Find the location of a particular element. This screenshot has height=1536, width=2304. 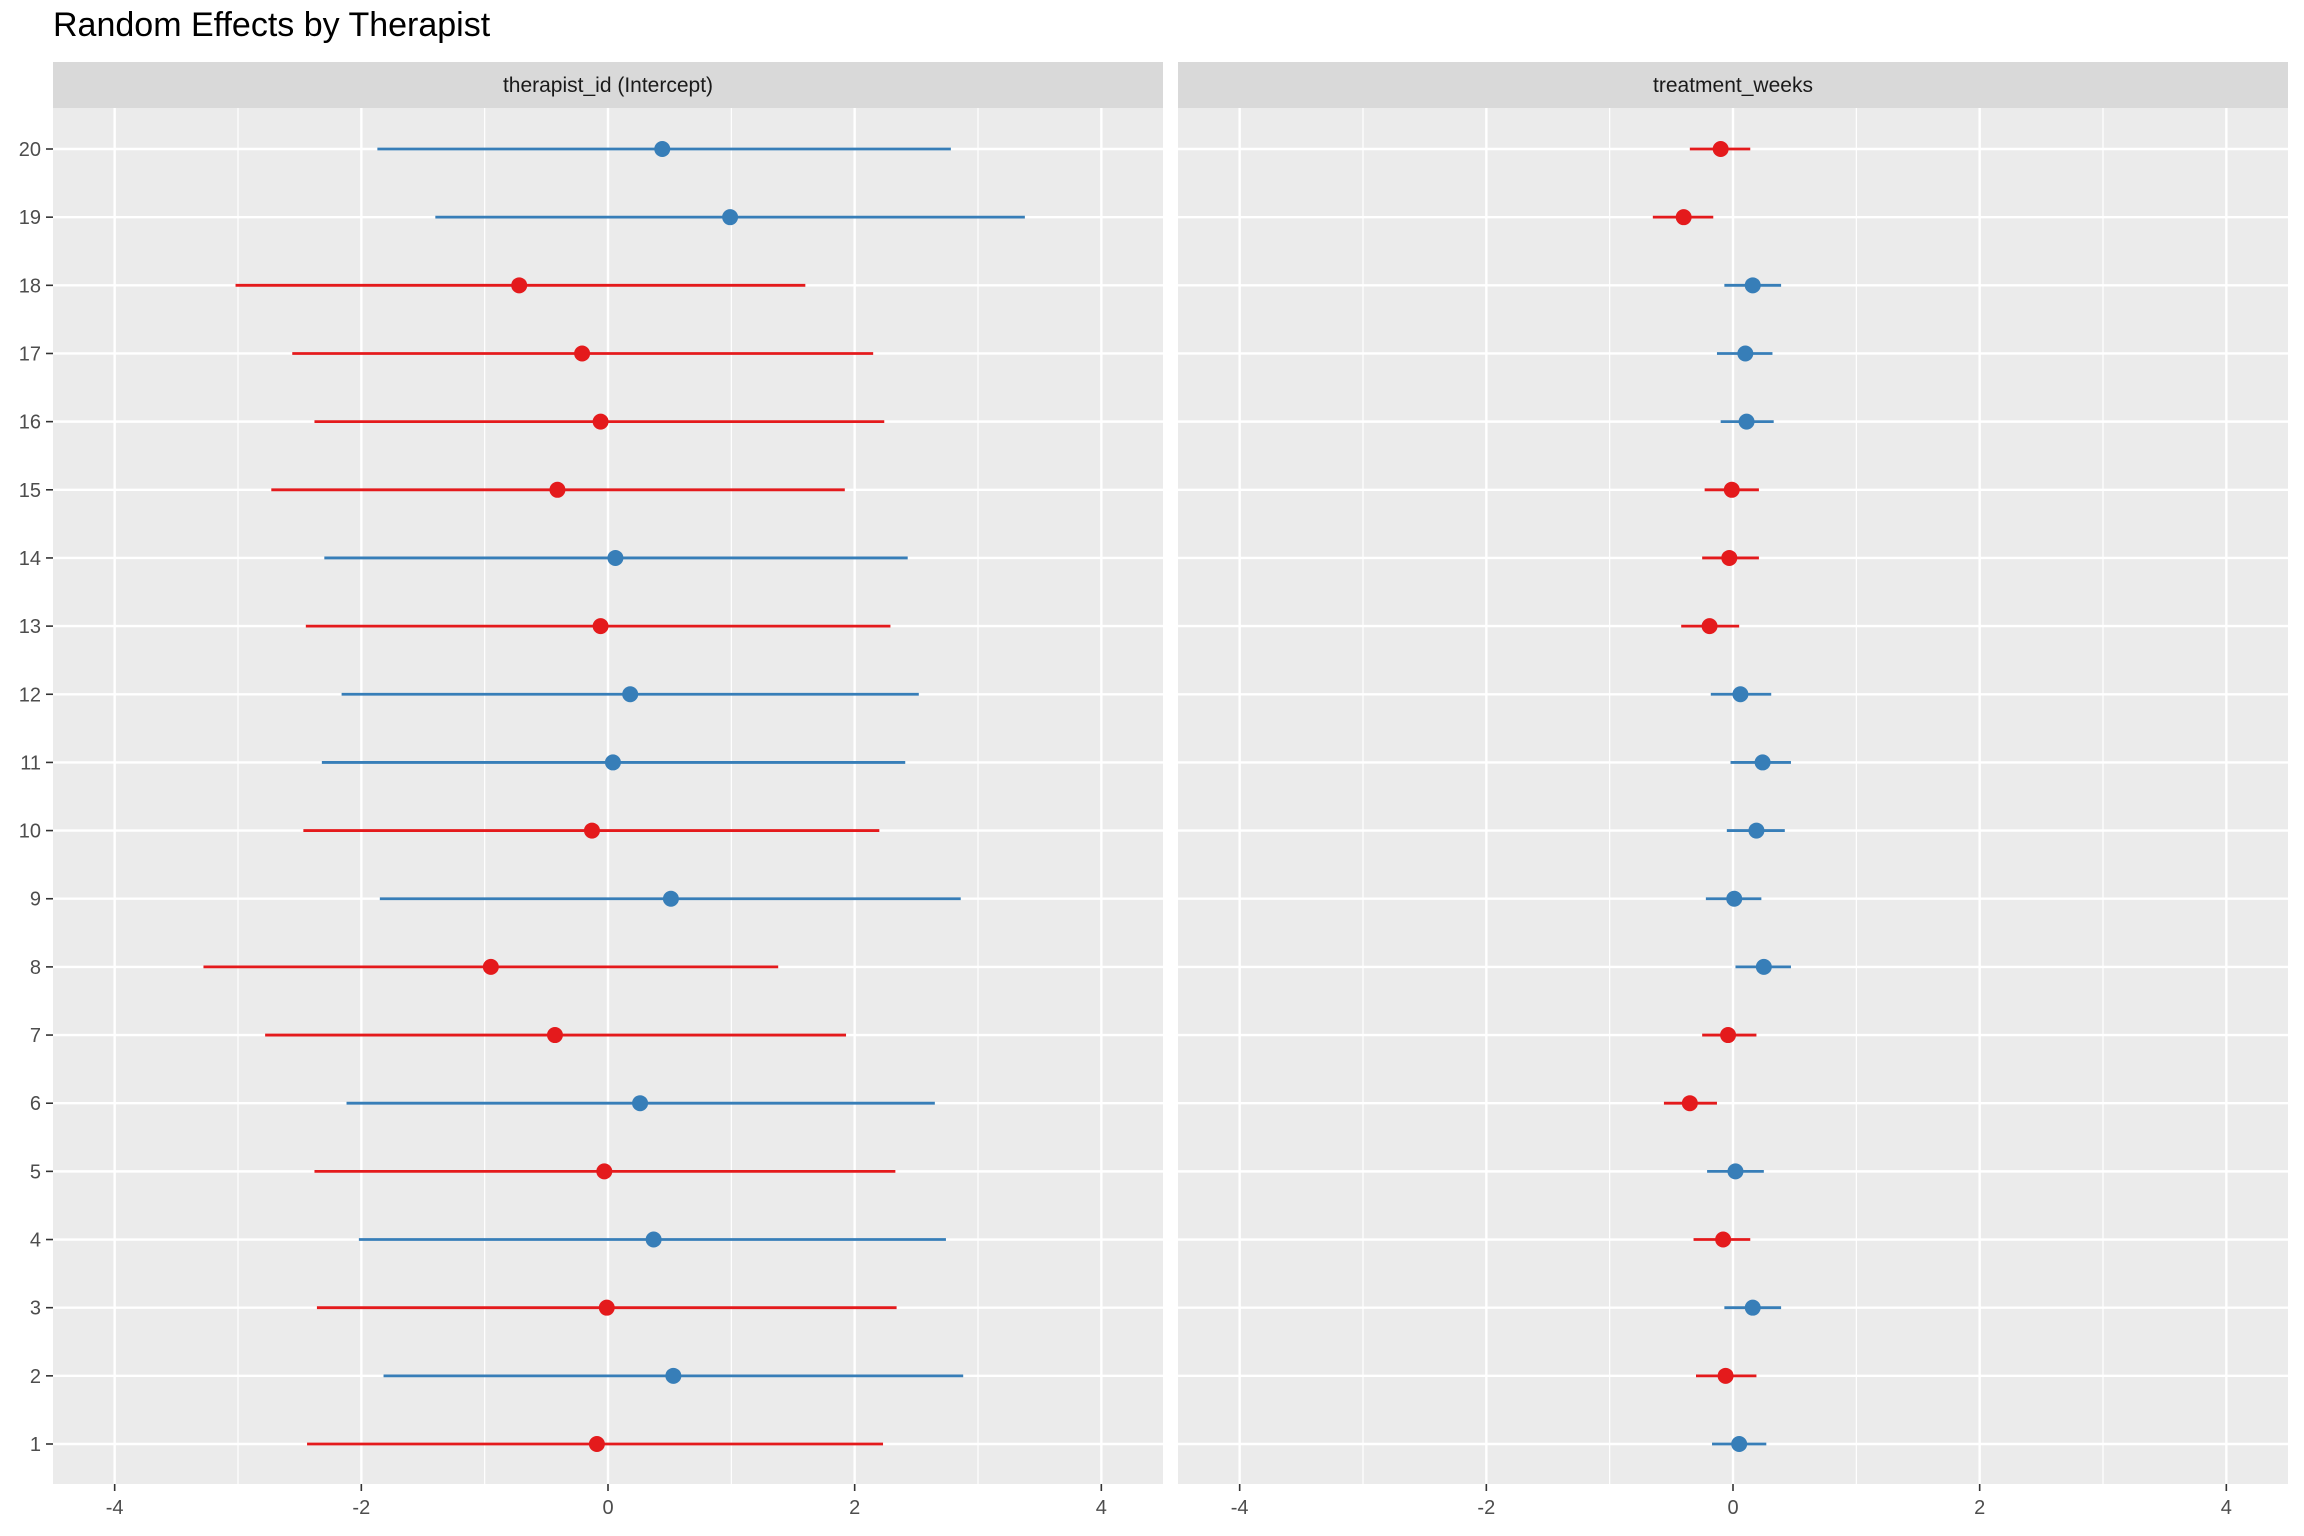

facet-strip-label: therapist_id (Intercept) is located at coordinates (608, 85).